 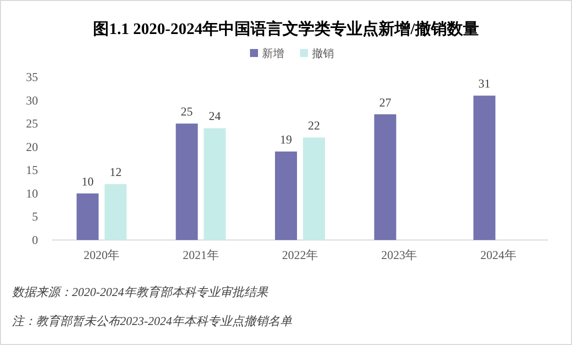 I want to click on y-tick-label: 25, so click(x=32, y=123).